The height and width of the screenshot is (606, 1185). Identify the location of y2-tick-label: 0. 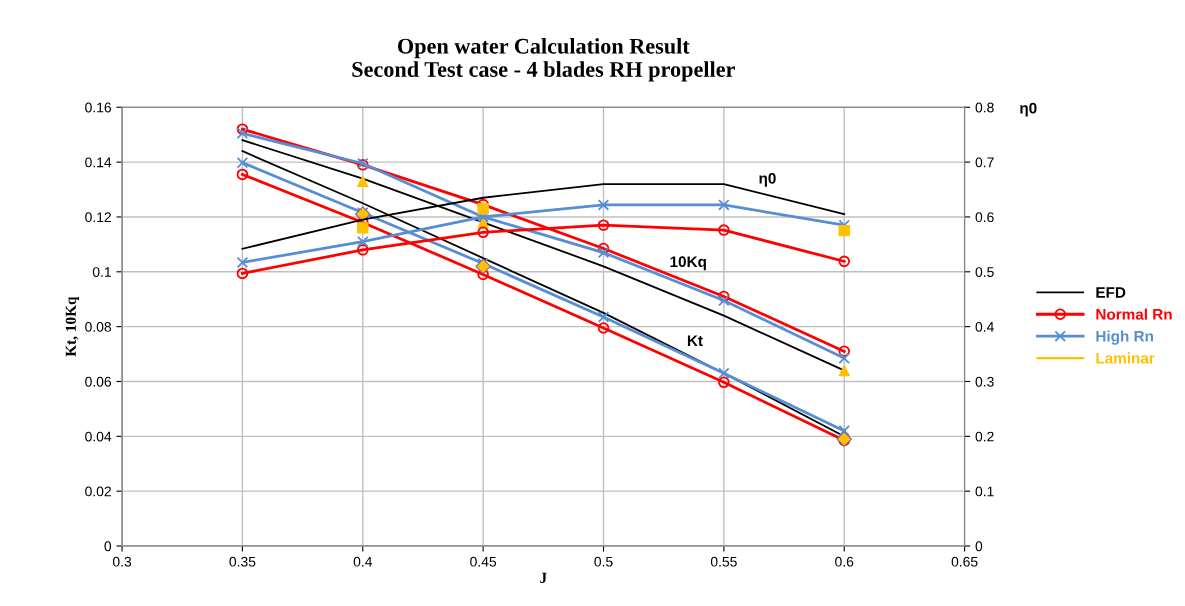
(979, 546).